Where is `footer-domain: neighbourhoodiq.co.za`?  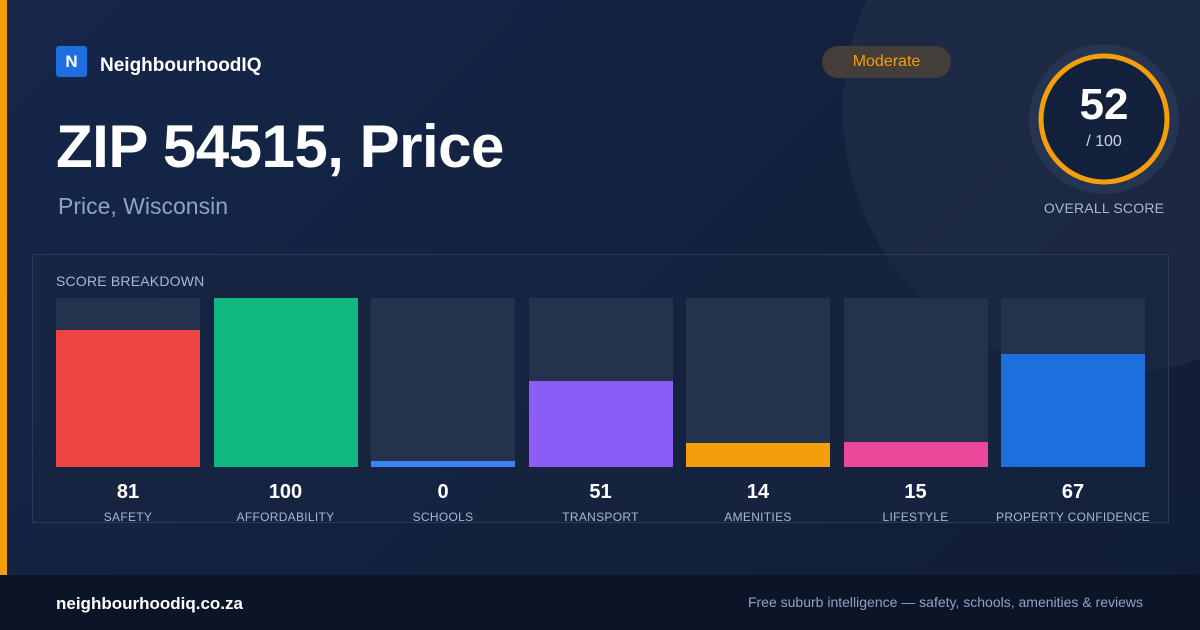
footer-domain: neighbourhoodiq.co.za is located at coordinates (149, 603).